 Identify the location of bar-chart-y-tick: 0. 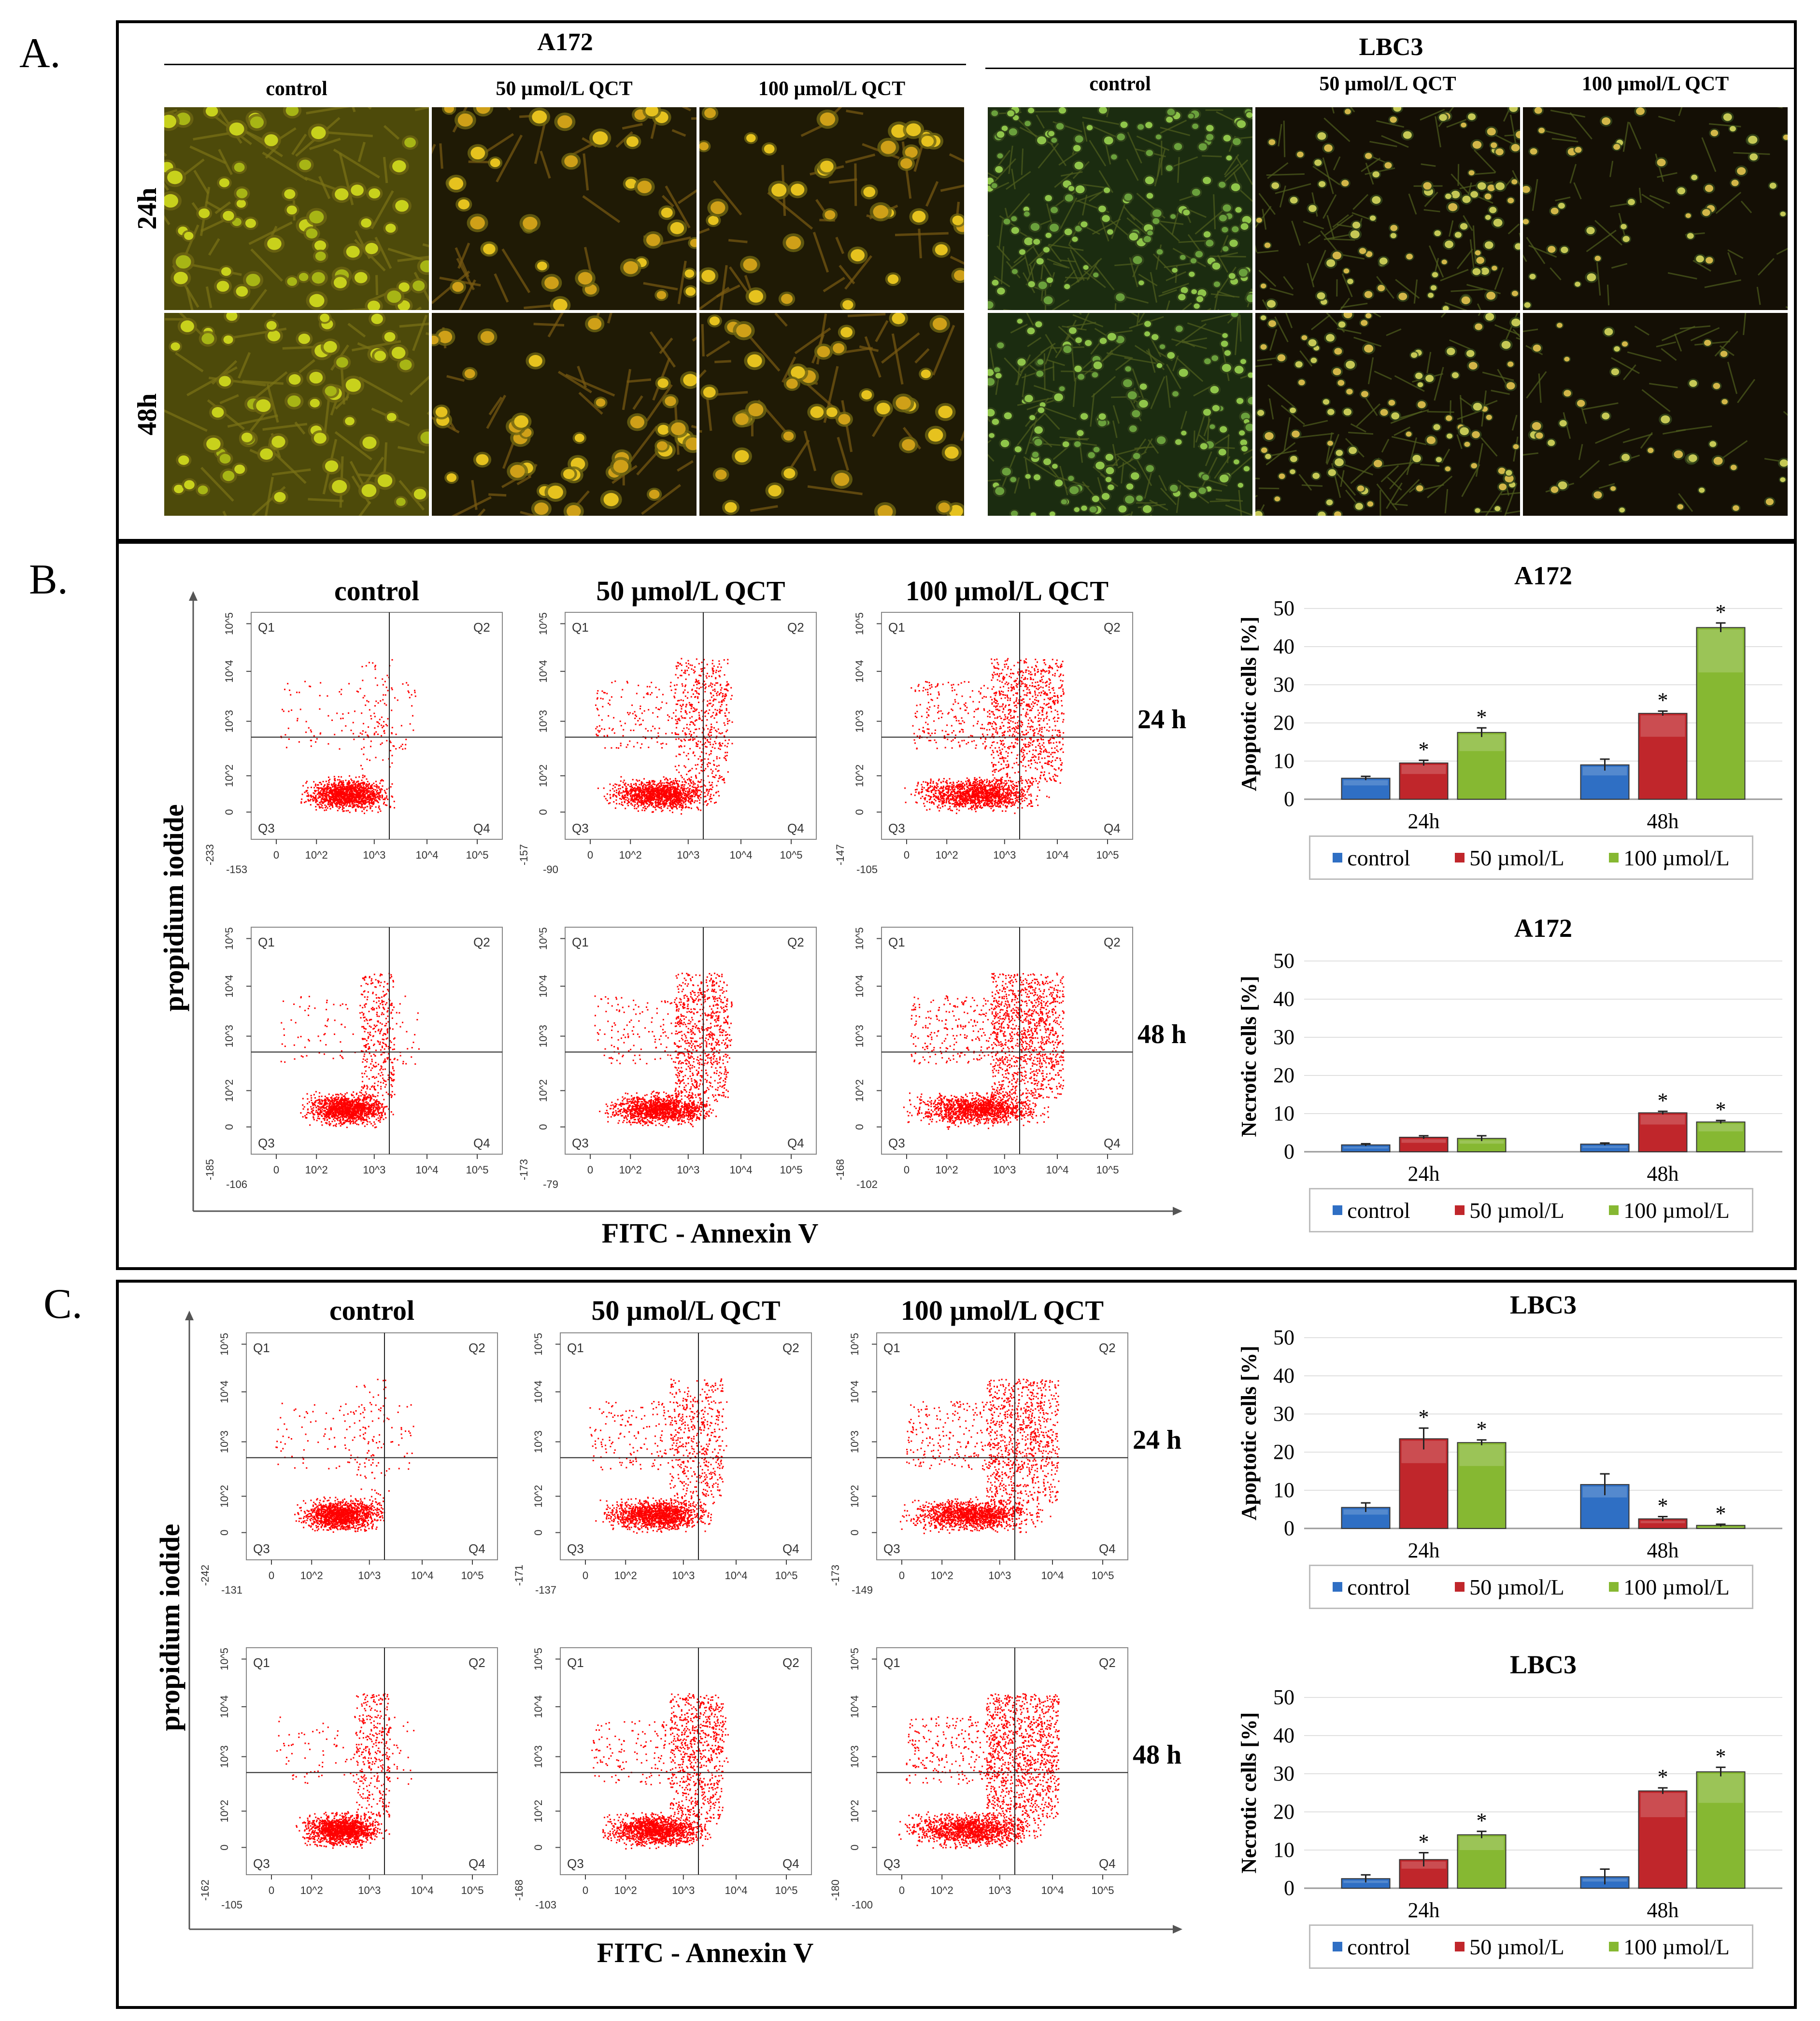
(1289, 799).